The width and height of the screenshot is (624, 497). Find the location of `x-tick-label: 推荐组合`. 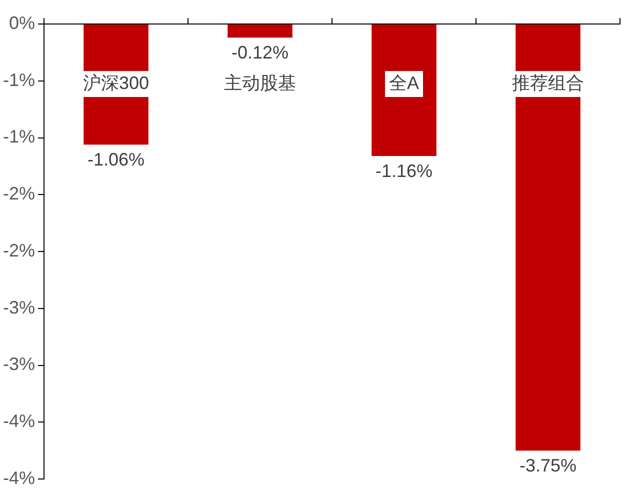

x-tick-label: 推荐组合 is located at coordinates (548, 82).